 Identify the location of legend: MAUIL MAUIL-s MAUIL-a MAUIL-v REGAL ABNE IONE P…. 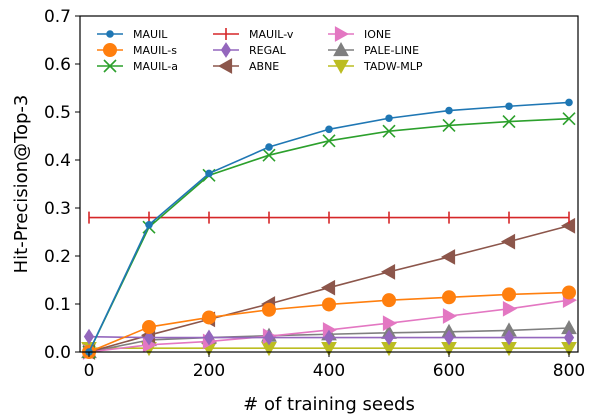
(260, 50).